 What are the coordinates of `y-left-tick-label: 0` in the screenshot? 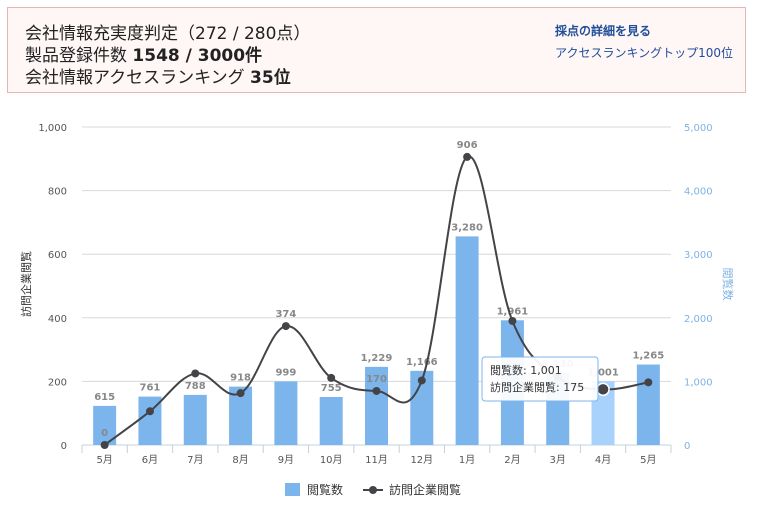 It's located at (64, 446).